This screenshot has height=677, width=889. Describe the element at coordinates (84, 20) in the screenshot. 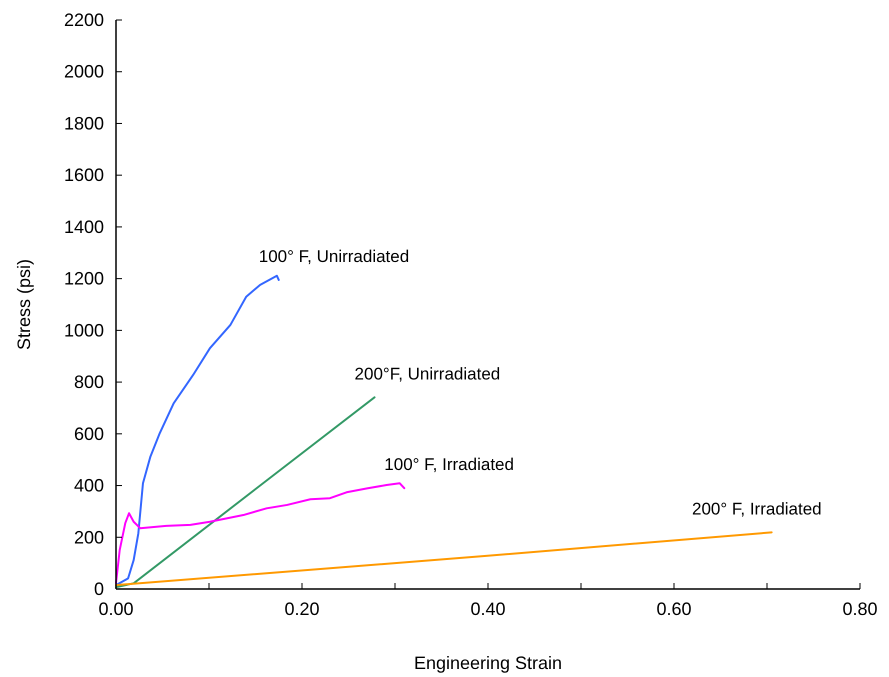

I see `y-tick-label: 2200` at that location.